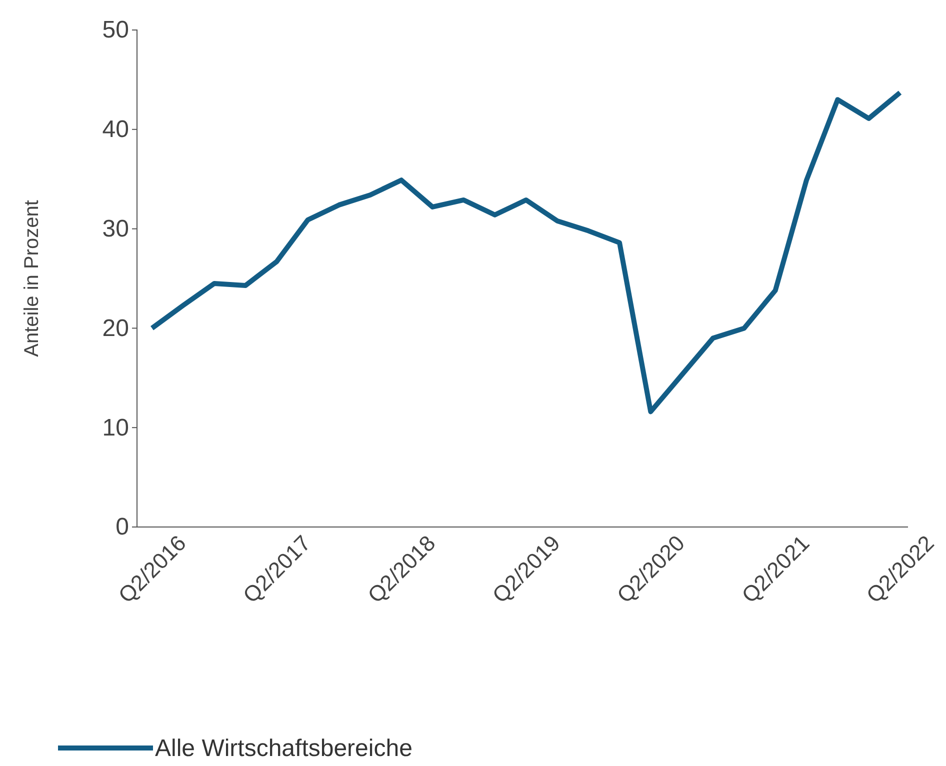 Image resolution: width=946 pixels, height=766 pixels. I want to click on y-tick-label: 0, so click(122, 527).